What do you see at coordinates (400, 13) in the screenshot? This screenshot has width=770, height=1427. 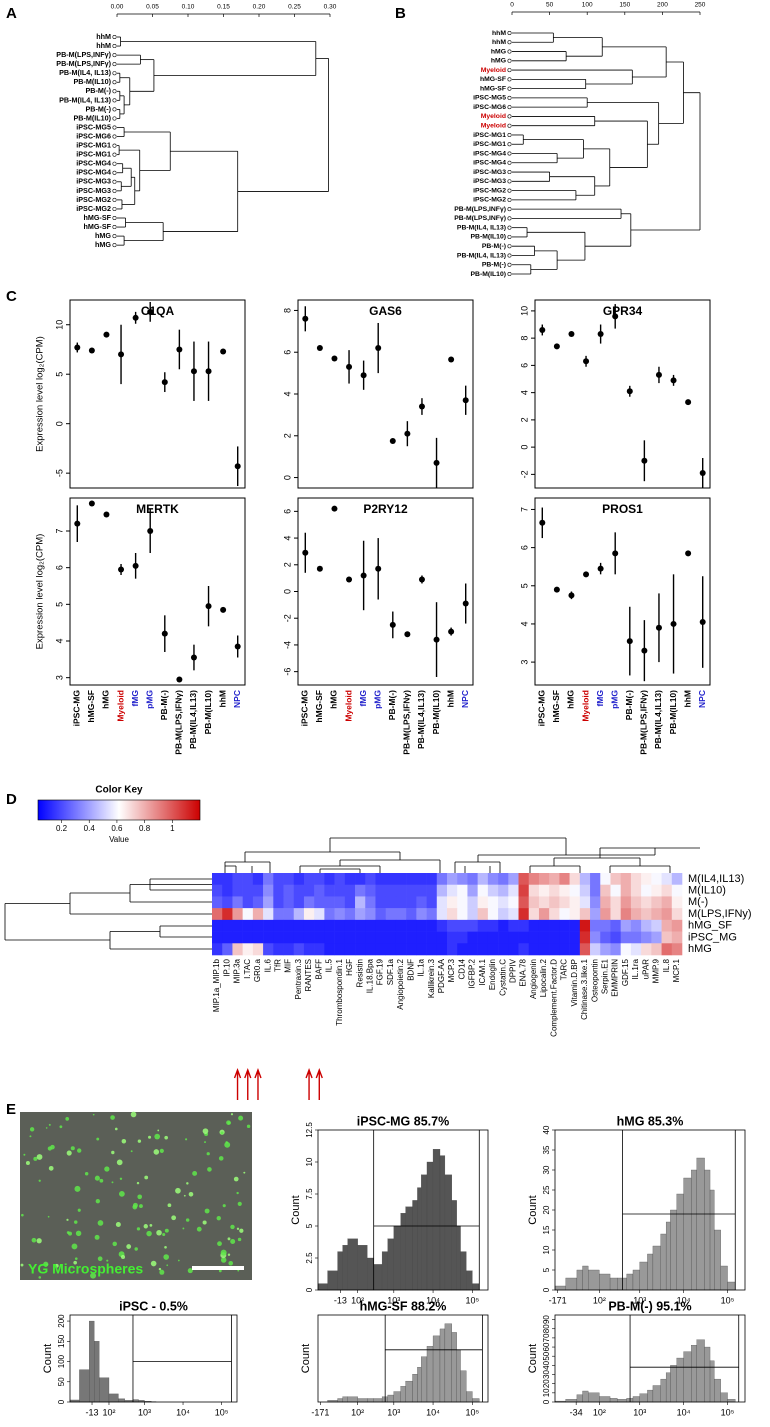 I see `panel-label: B` at bounding box center [400, 13].